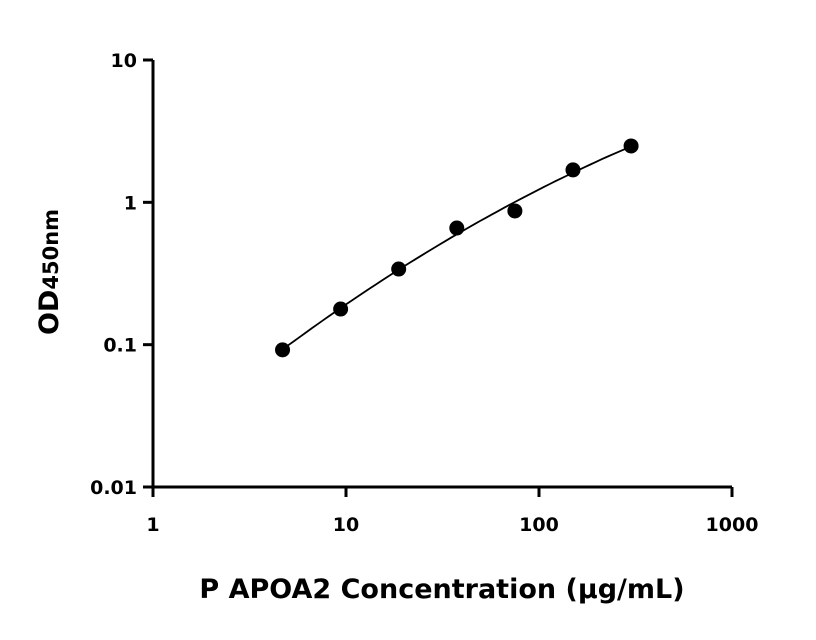 The image size is (816, 640). What do you see at coordinates (441, 589) in the screenshot?
I see `x-axis-label: P APOA2 Concentration (µg/mL)` at bounding box center [441, 589].